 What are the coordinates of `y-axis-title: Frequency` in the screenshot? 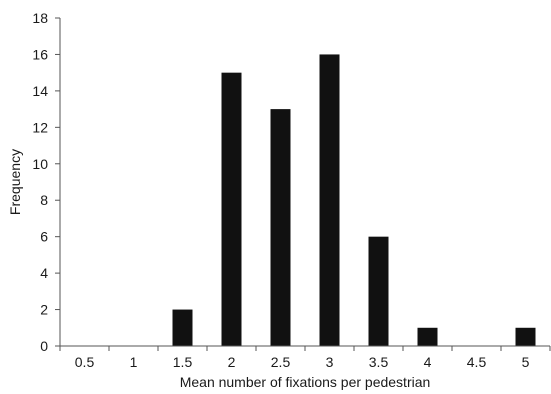 It's located at (15, 182).